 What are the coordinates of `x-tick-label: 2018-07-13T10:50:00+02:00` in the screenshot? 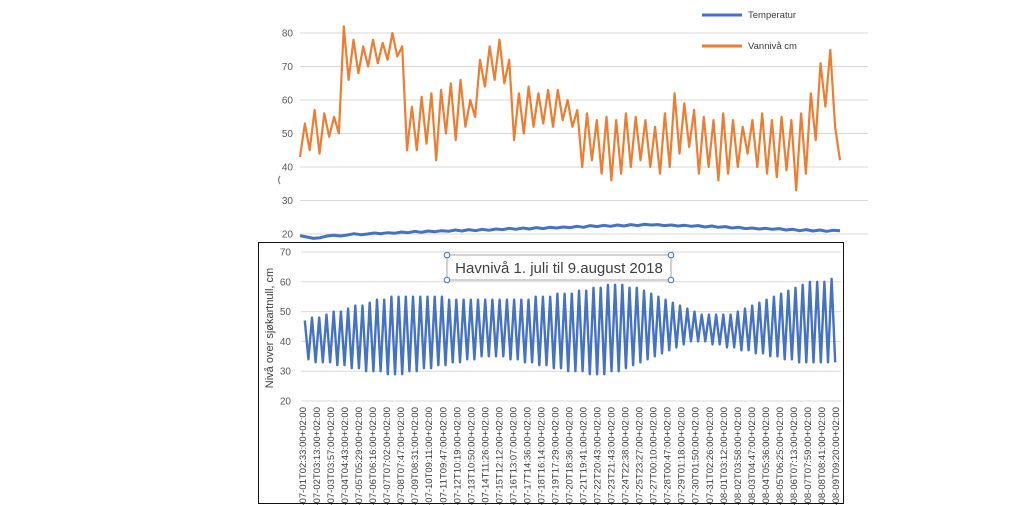 It's located at (471, 456).